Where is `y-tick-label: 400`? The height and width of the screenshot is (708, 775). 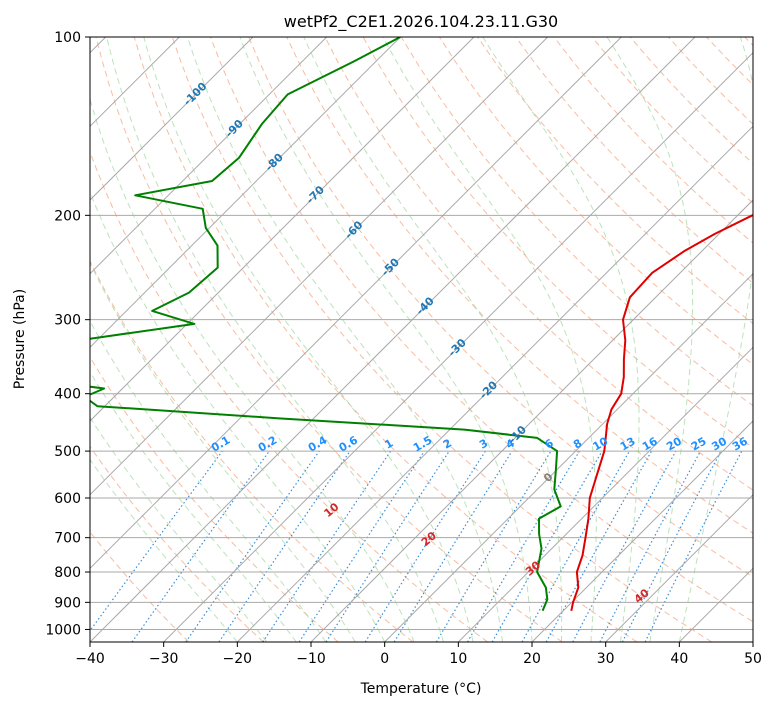 y-tick-label: 400 is located at coordinates (67, 395).